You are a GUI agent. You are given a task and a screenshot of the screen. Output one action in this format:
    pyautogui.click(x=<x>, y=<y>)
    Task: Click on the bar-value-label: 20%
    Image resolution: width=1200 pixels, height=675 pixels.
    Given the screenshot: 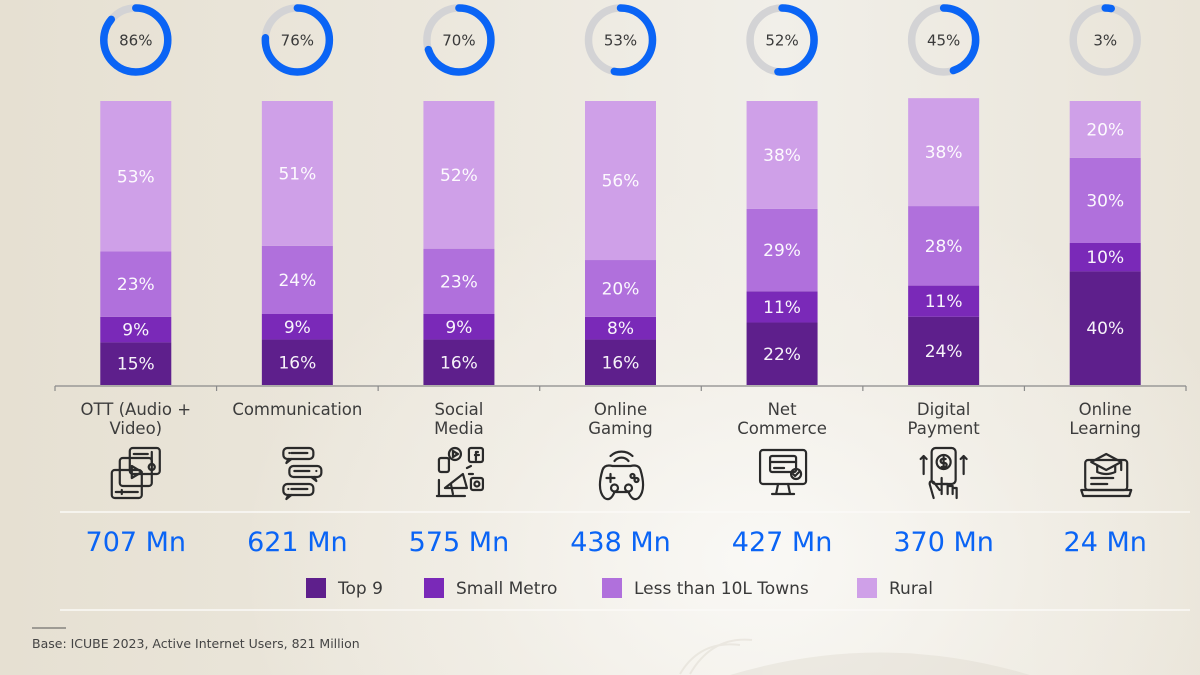 What is the action you would take?
    pyautogui.click(x=1105, y=130)
    